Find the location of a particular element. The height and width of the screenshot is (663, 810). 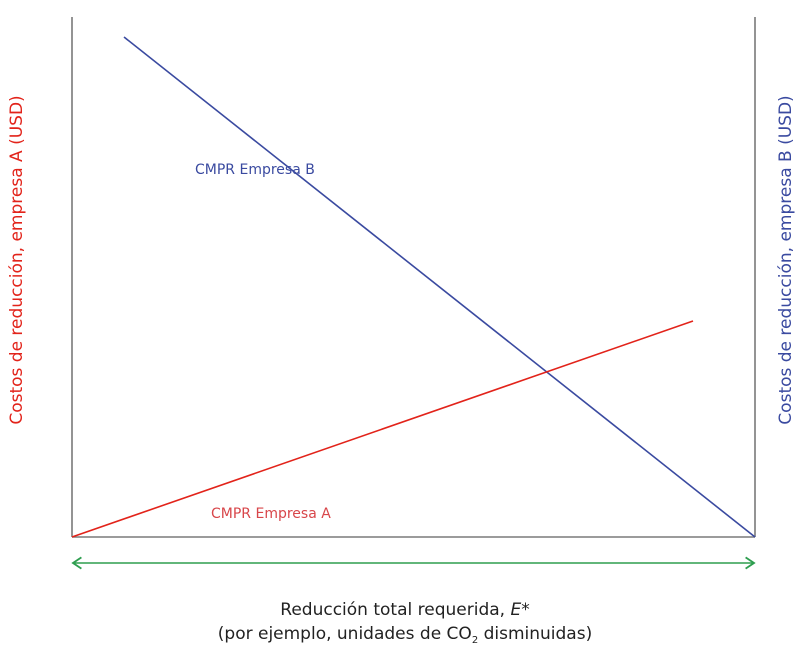

x-axis-variable-star: * is located at coordinates (525, 610).